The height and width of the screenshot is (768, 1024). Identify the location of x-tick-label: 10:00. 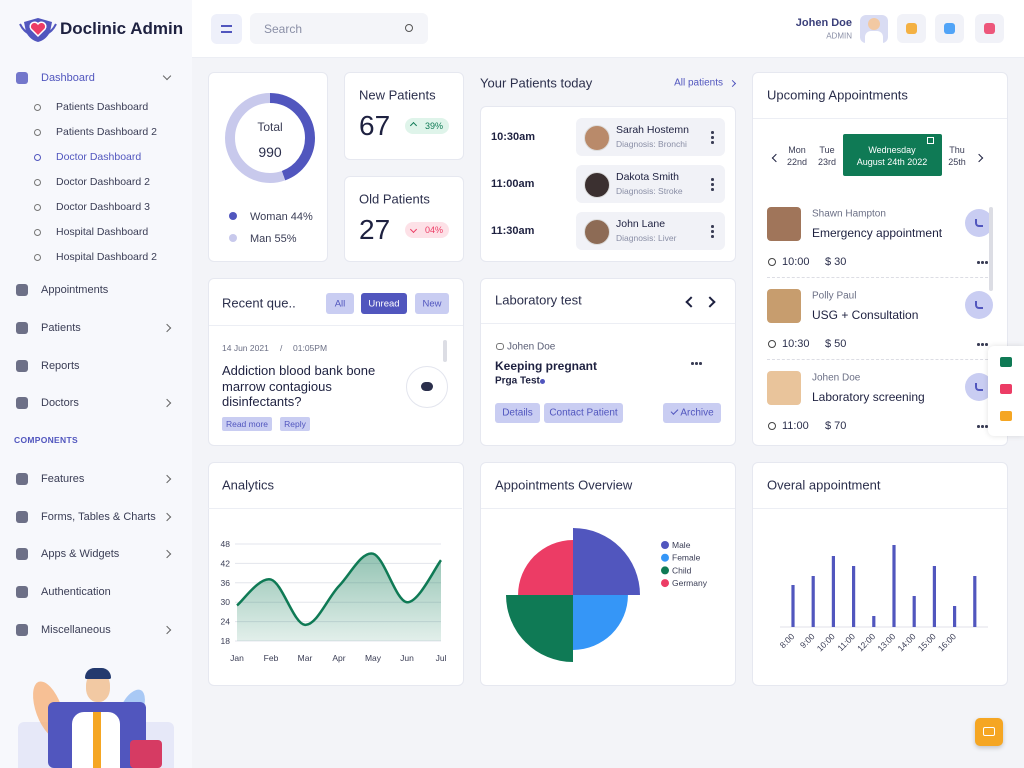
(826, 642).